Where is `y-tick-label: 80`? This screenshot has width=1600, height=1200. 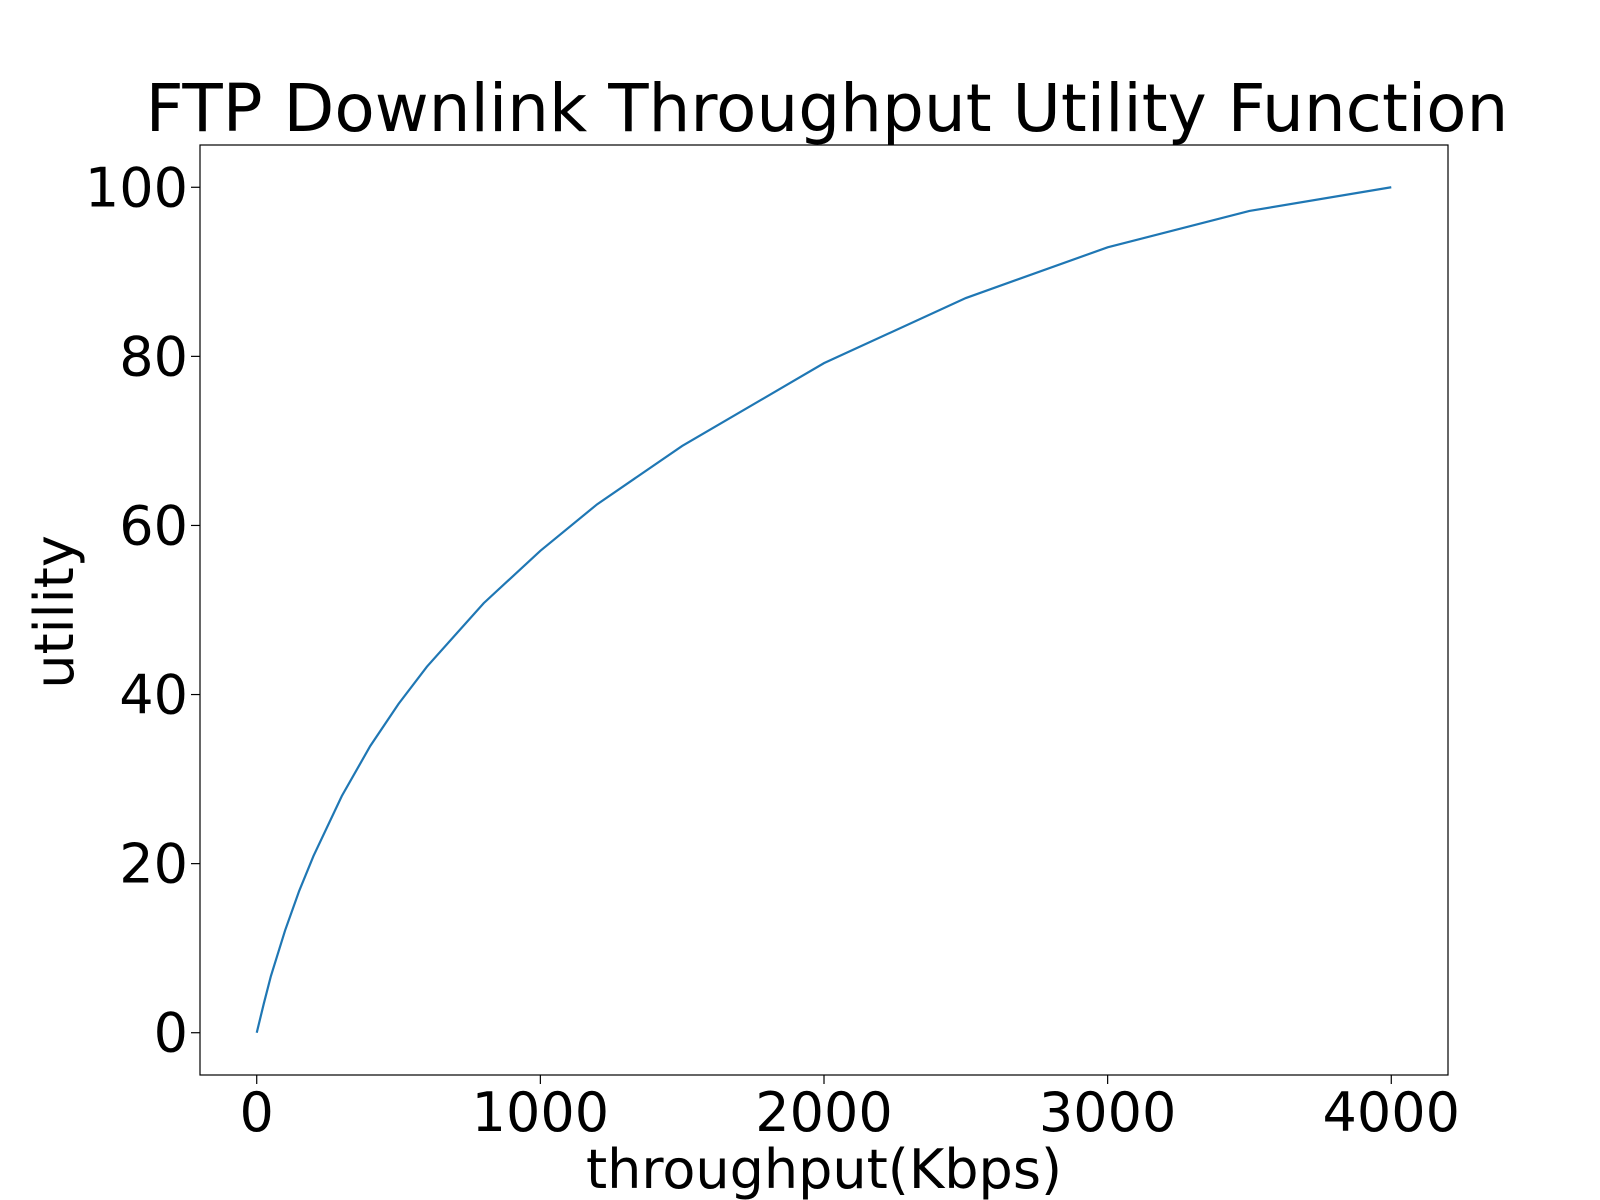
y-tick-label: 80 is located at coordinates (153, 356).